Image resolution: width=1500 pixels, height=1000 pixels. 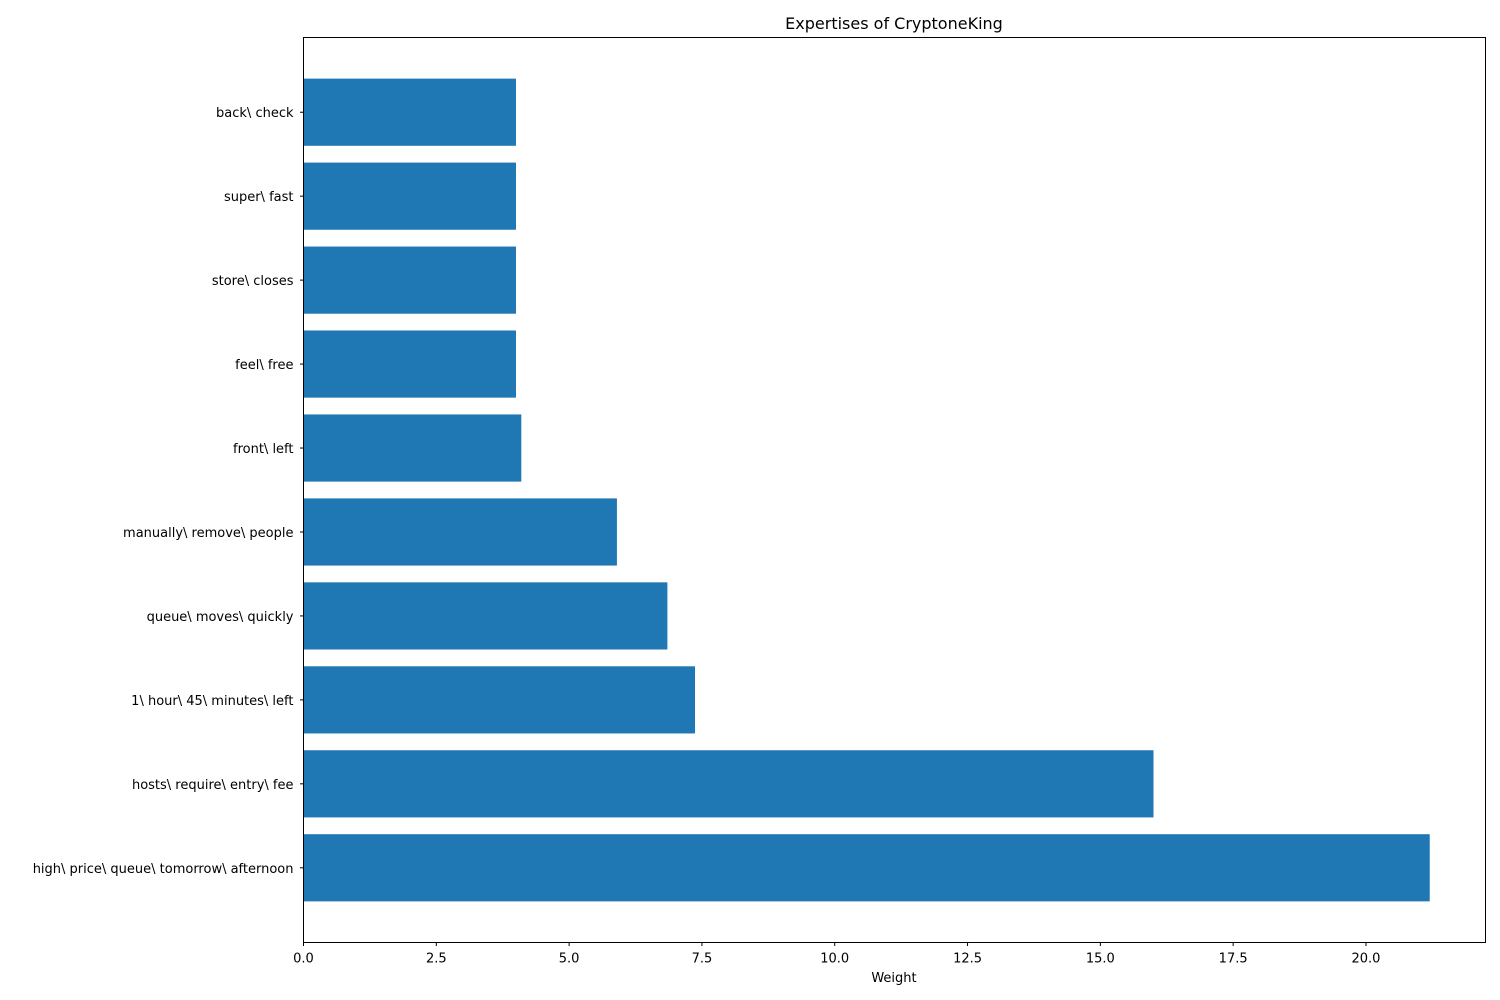 What do you see at coordinates (1233, 959) in the screenshot?
I see `x-tick-label: 17.5` at bounding box center [1233, 959].